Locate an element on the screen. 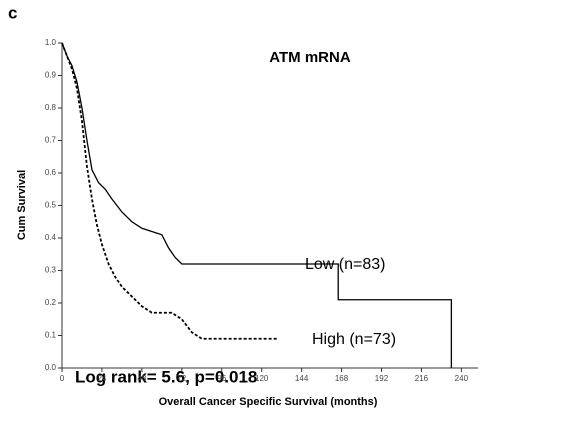 The image size is (564, 430). y-tick-label: 0.7 is located at coordinates (51, 140).